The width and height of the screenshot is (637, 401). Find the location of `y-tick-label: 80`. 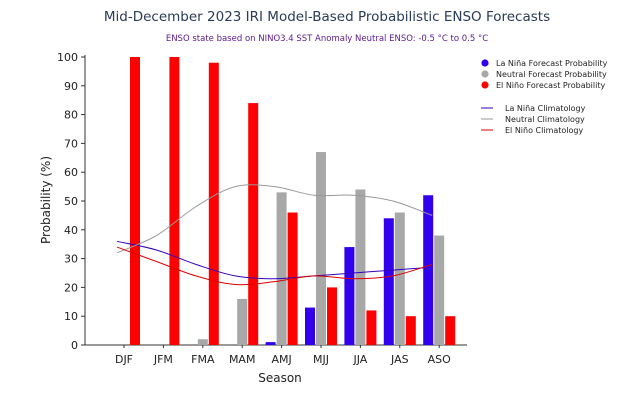

y-tick-label: 80 is located at coordinates (71, 115).